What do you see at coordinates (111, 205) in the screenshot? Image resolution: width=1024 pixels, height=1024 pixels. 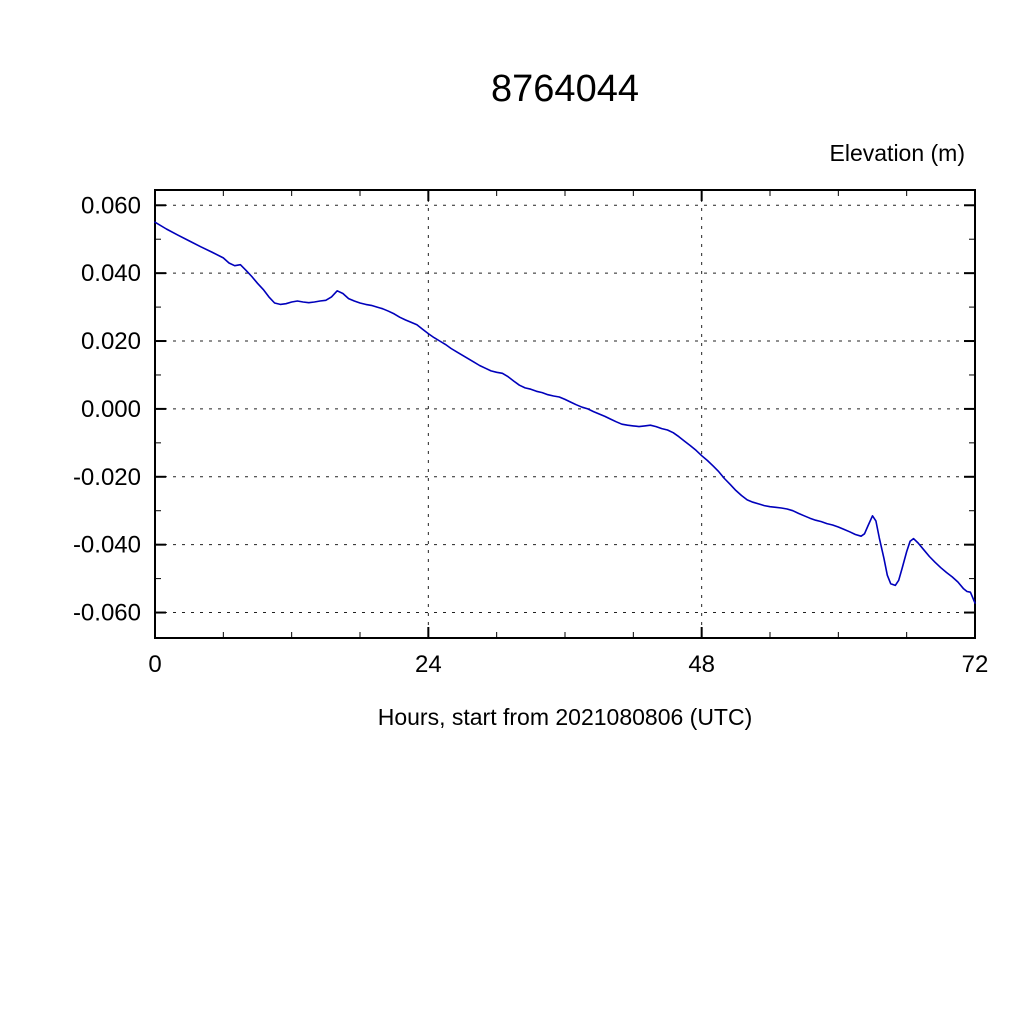 I see `y-tick-label: 0.060` at bounding box center [111, 205].